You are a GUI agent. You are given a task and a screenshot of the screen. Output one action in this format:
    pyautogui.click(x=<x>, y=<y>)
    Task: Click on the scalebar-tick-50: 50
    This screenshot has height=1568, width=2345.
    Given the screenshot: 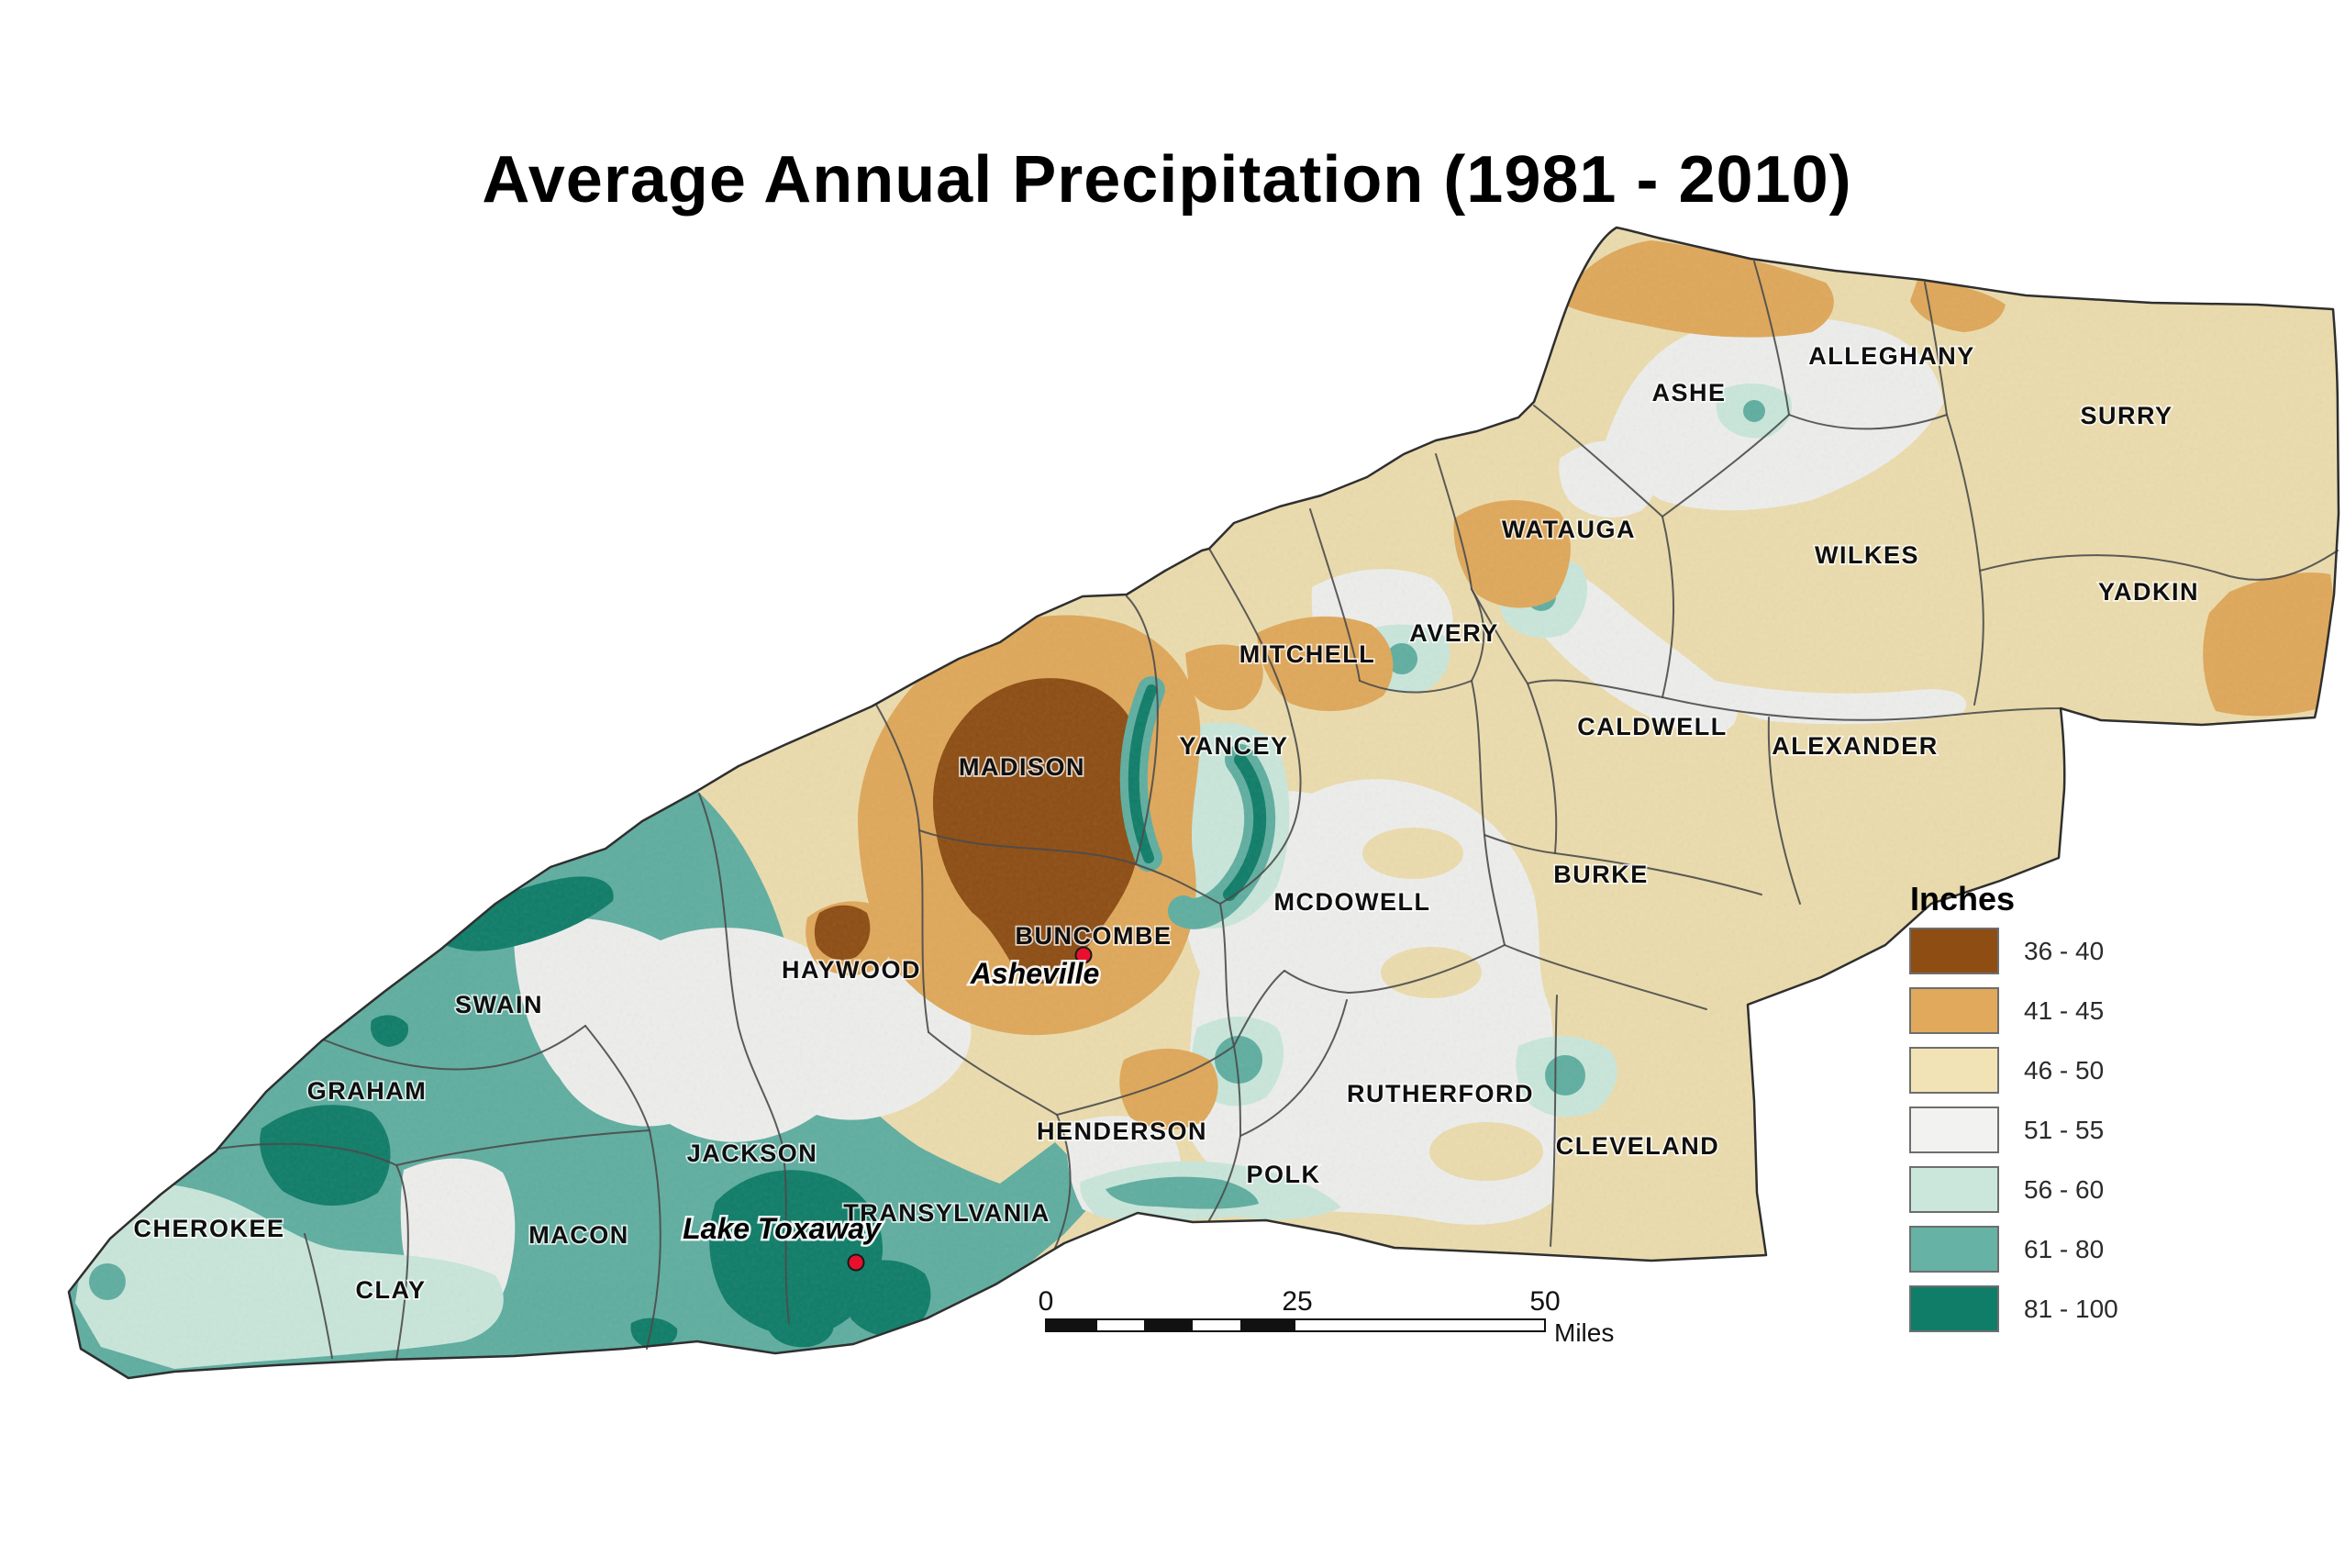 What is the action you would take?
    pyautogui.click(x=1544, y=1301)
    